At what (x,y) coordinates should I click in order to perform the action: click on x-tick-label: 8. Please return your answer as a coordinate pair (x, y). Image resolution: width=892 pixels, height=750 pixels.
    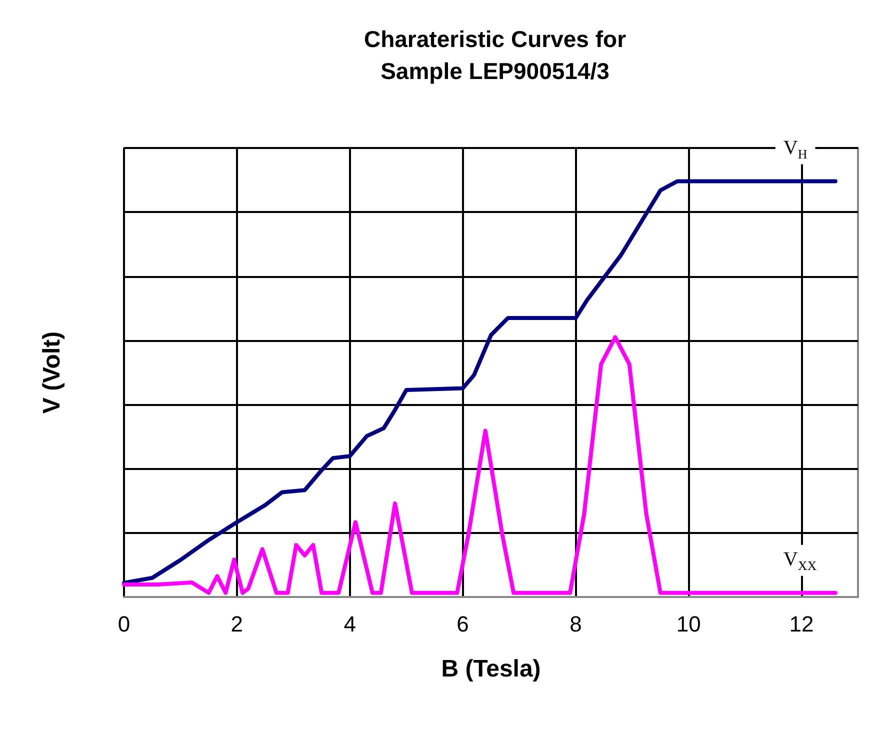
    Looking at the image, I should click on (576, 624).